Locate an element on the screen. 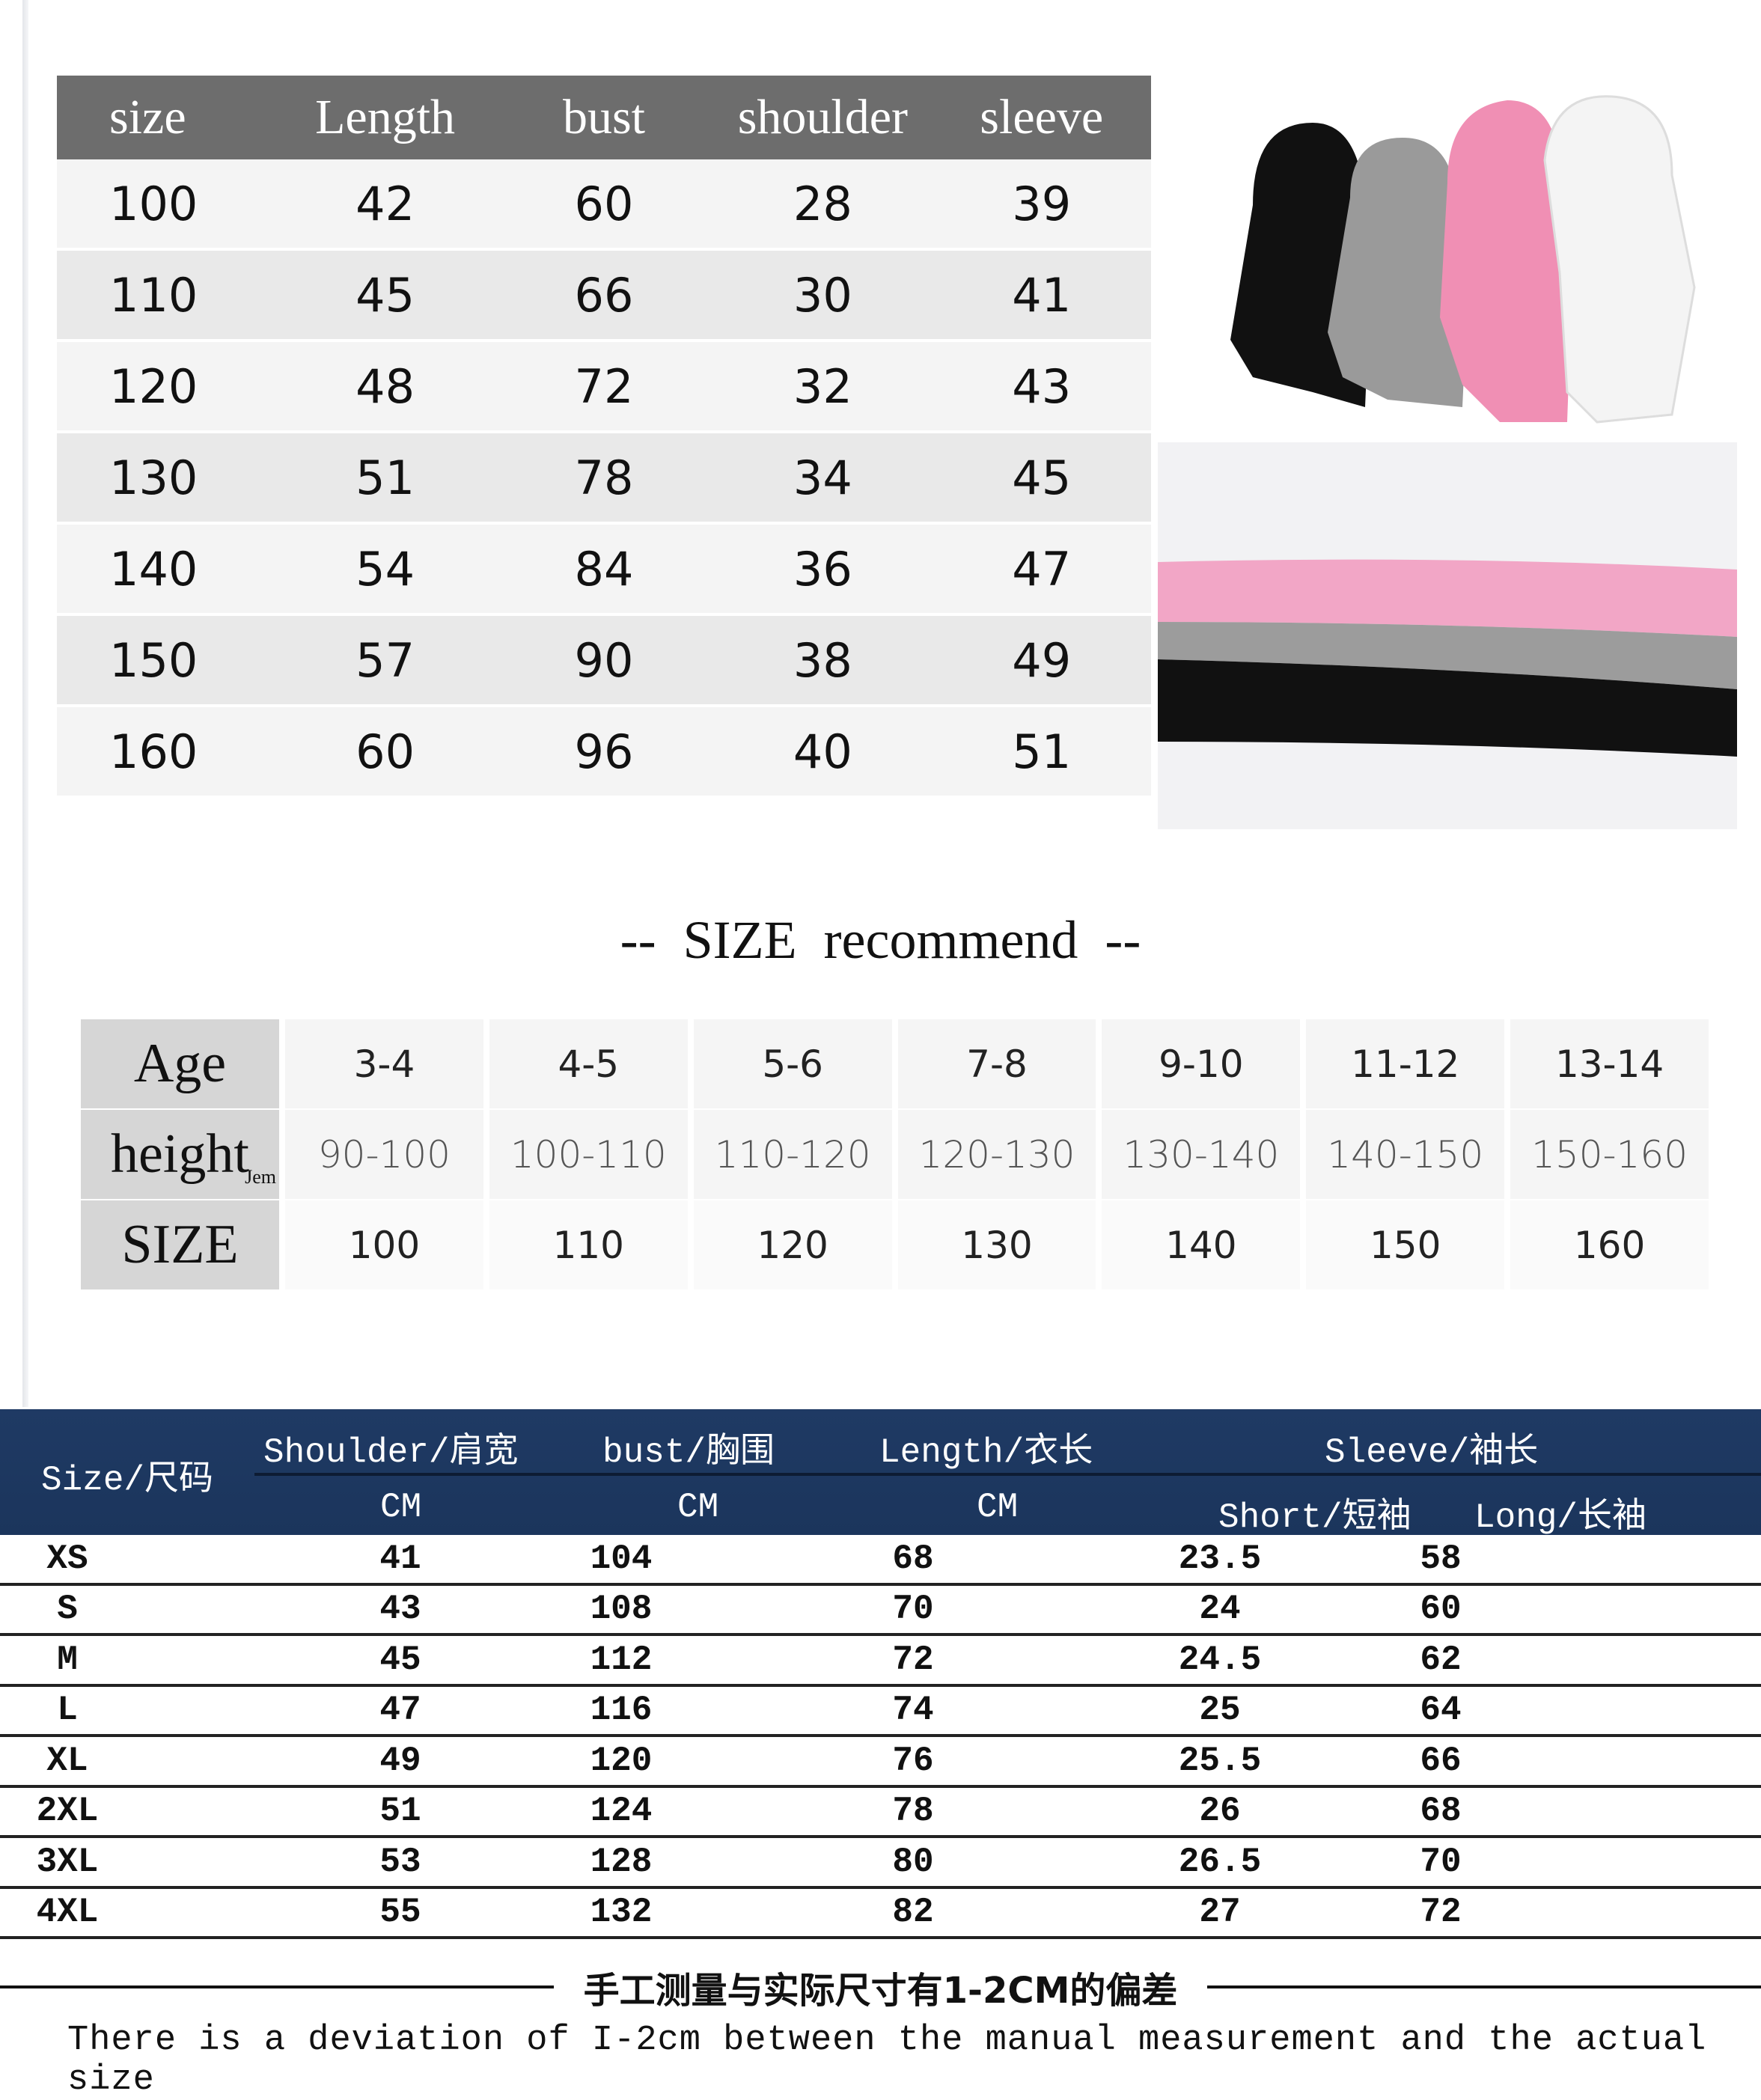 This screenshot has height=2100, width=1761. table-cell: 4XL is located at coordinates (67, 1912).